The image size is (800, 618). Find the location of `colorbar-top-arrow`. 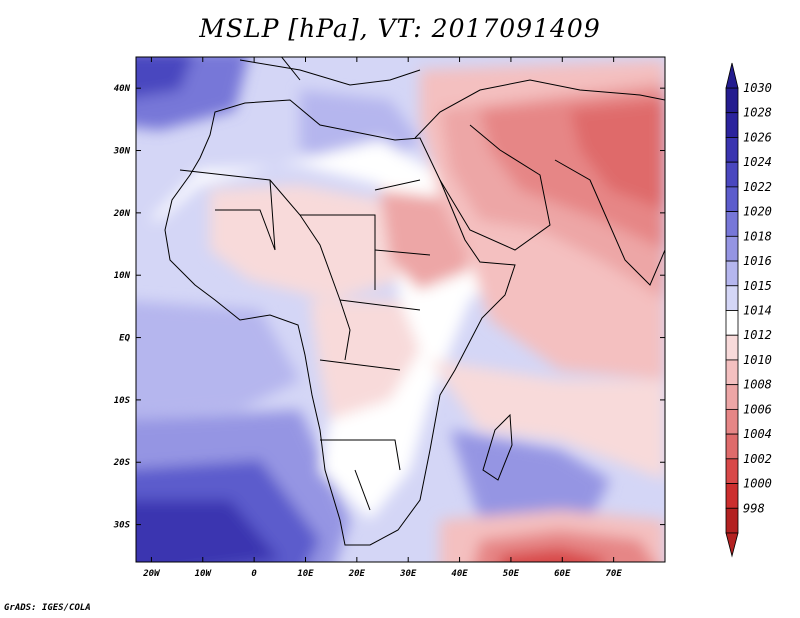

colorbar-top-arrow is located at coordinates (732, 75).